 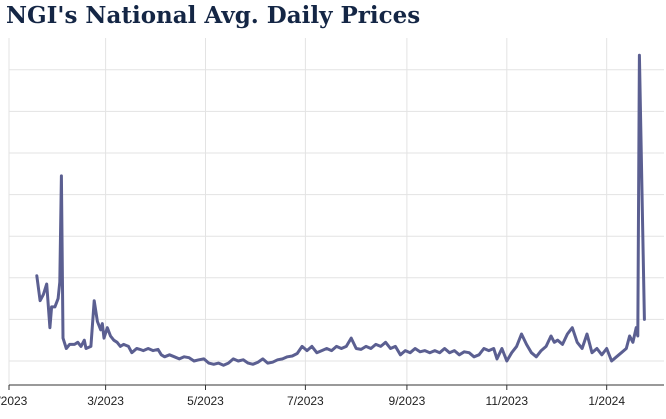 What do you see at coordinates (606, 401) in the screenshot?
I see `x-tick-label: 1/2024` at bounding box center [606, 401].